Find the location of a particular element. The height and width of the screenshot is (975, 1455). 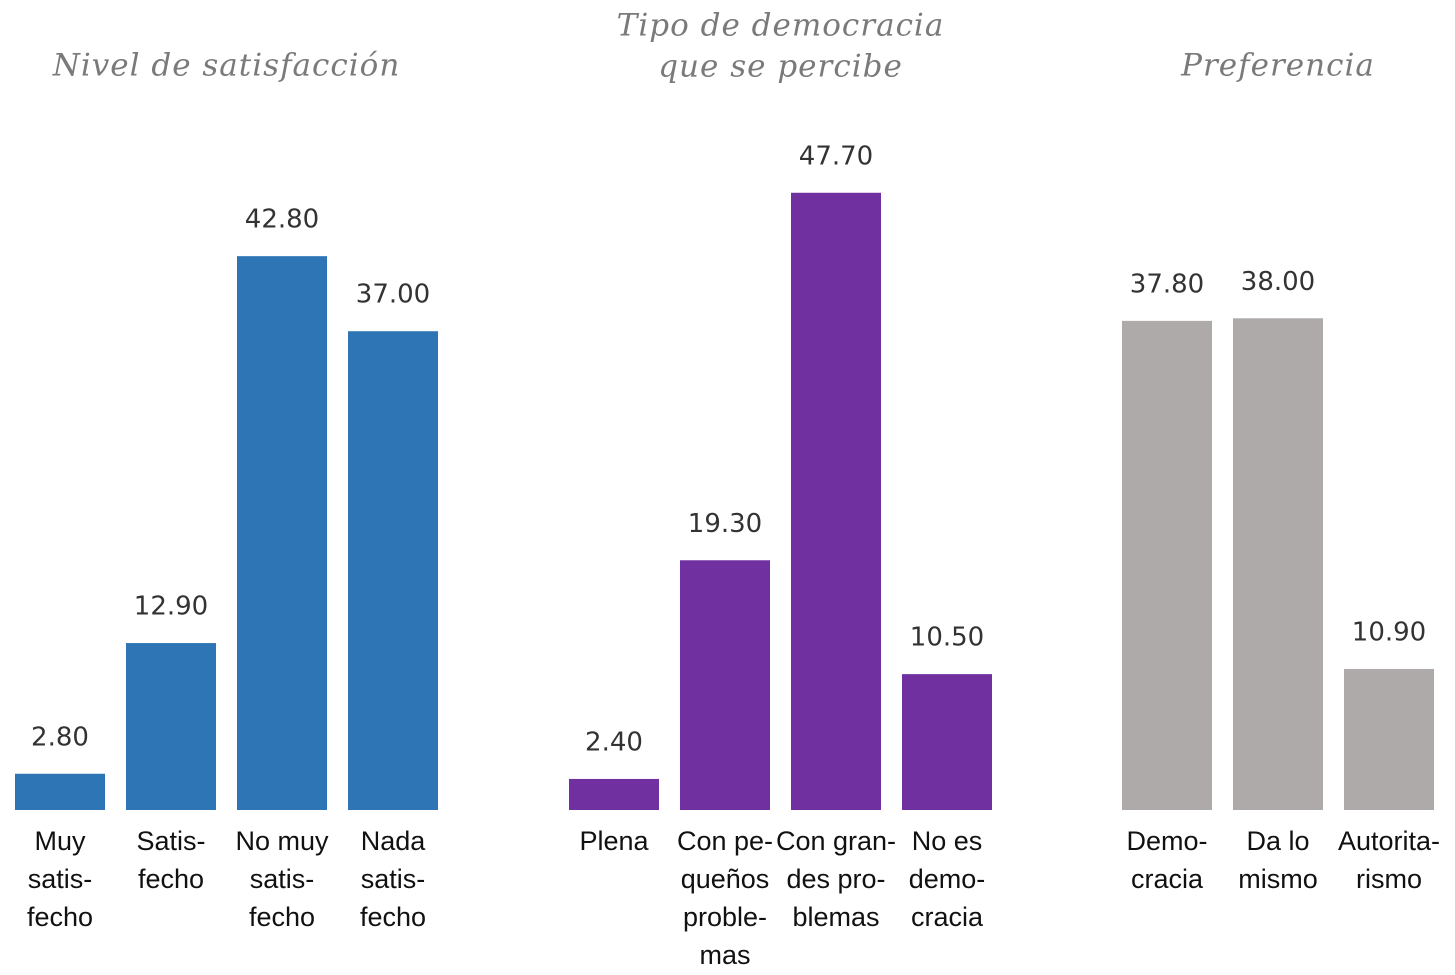

category-label: Muy is located at coordinates (60, 841).